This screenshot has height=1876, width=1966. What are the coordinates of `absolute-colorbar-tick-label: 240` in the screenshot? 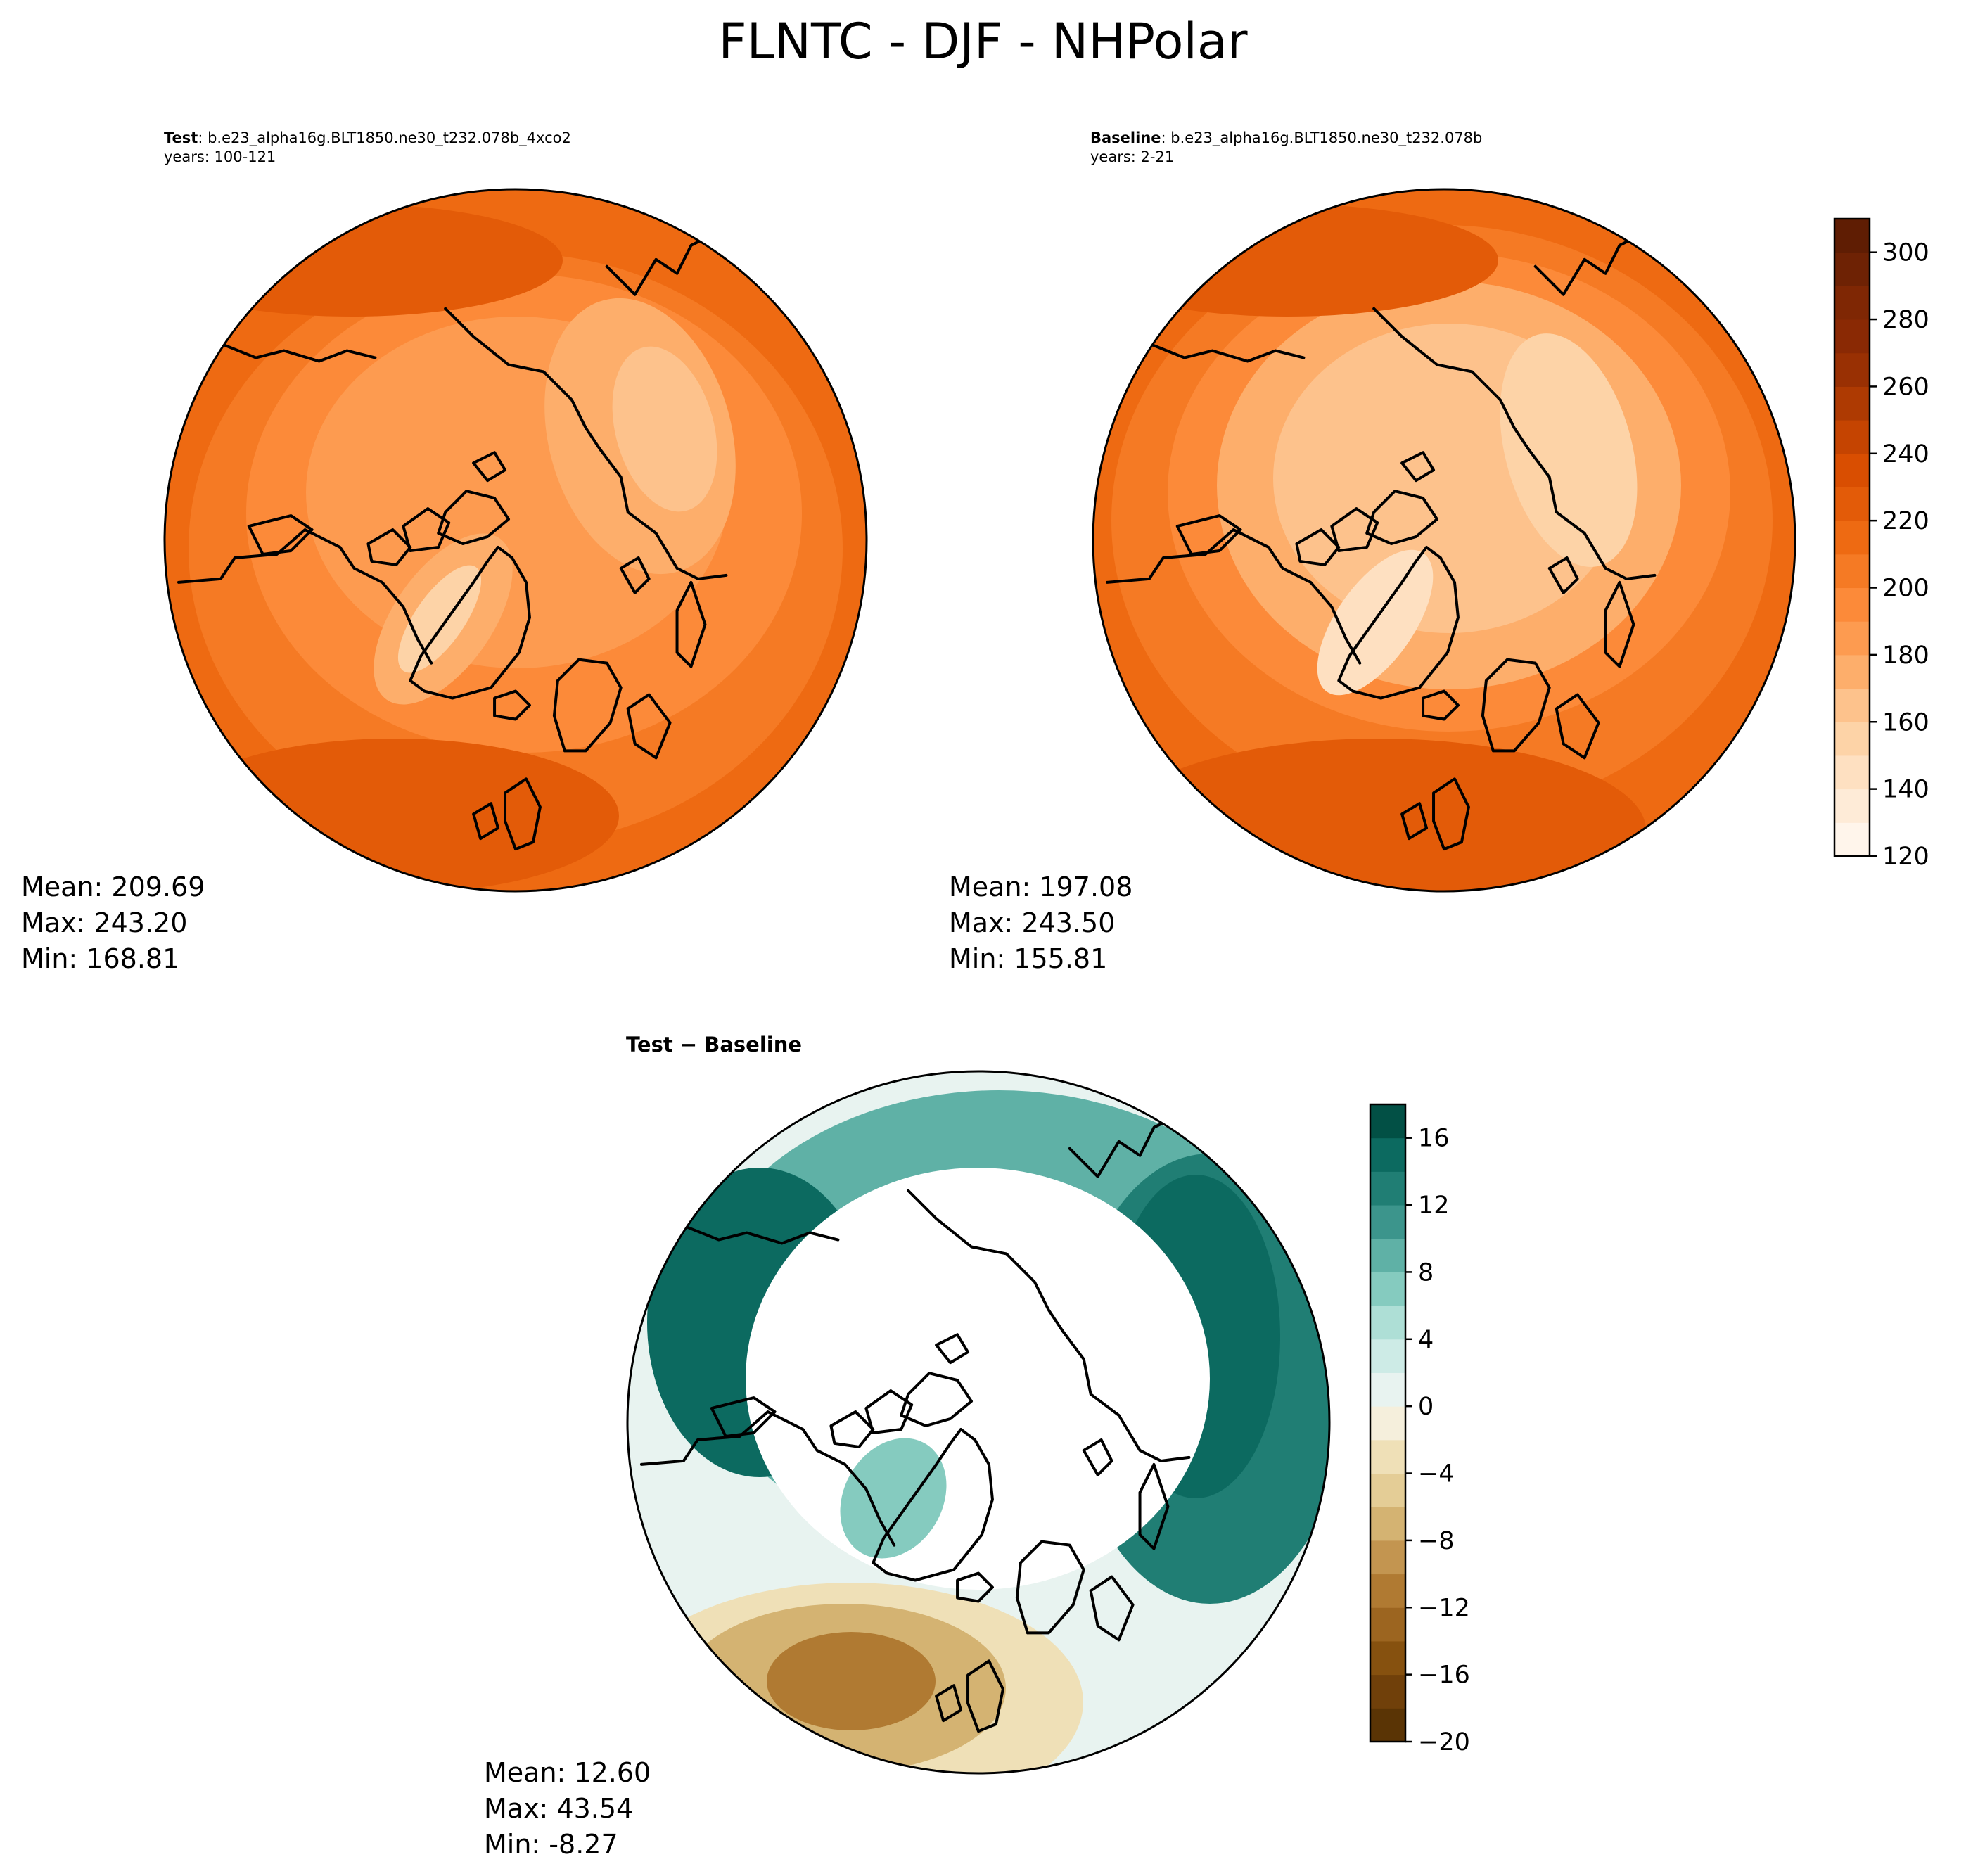 It's located at (1905, 454).